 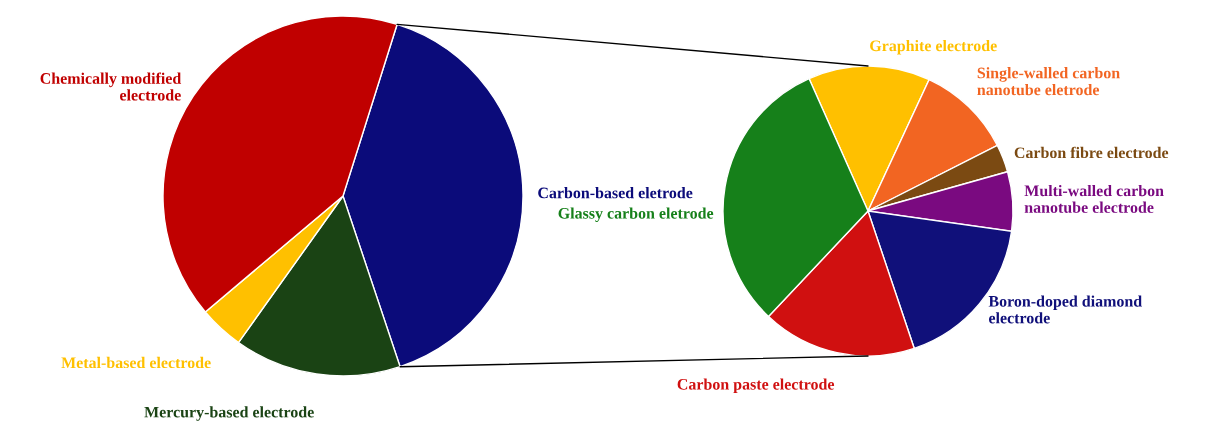 What do you see at coordinates (1065, 309) in the screenshot?
I see `slice-label: Boron-doped diamond electrode` at bounding box center [1065, 309].